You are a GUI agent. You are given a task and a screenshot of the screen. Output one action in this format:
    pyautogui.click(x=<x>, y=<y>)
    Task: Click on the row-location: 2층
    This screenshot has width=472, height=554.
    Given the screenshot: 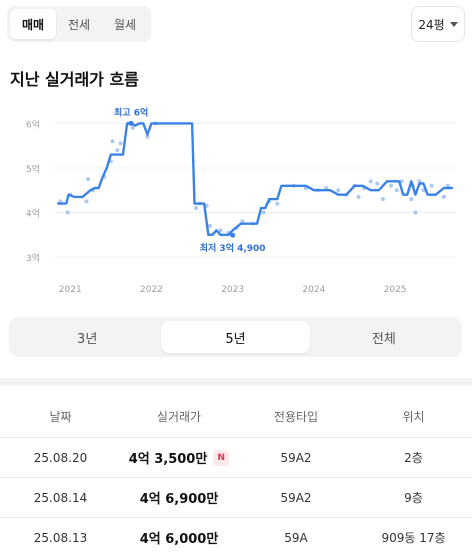 What is the action you would take?
    pyautogui.click(x=413, y=458)
    